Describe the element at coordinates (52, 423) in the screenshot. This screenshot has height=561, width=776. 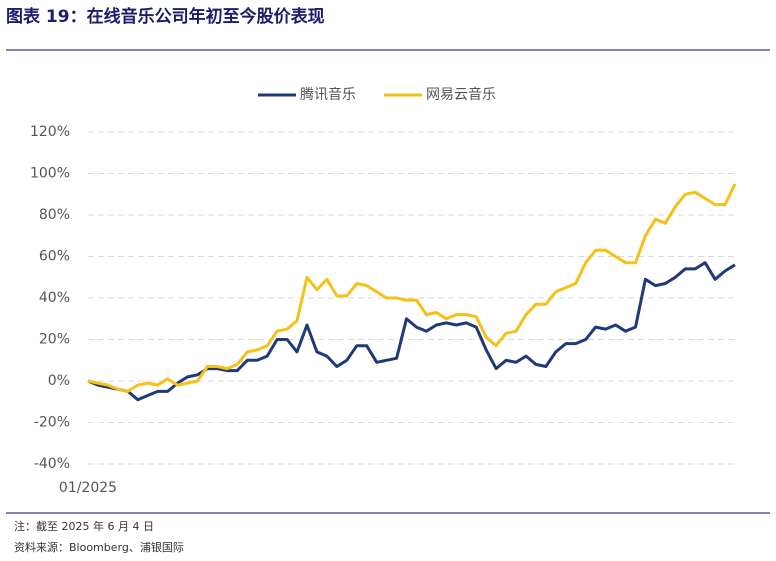
I see `y-tick-label: -20%` at that location.